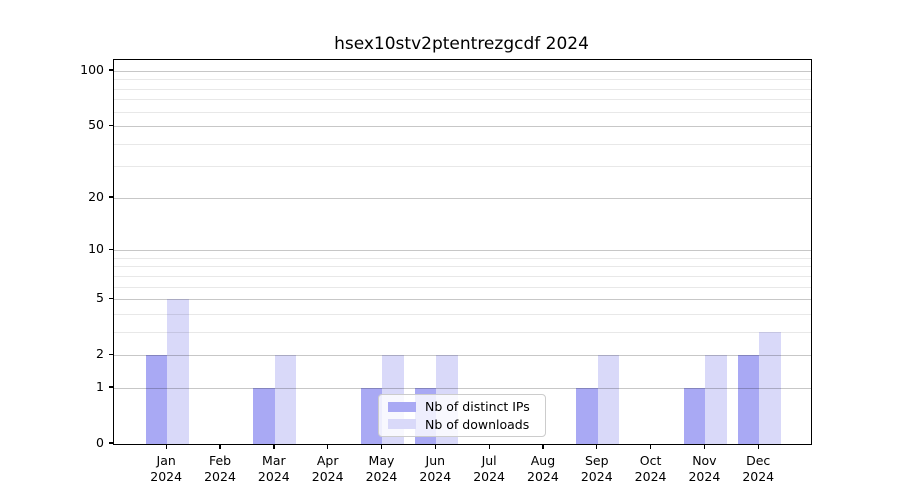  Describe the element at coordinates (100, 354) in the screenshot. I see `y-tick-label: 2` at that location.